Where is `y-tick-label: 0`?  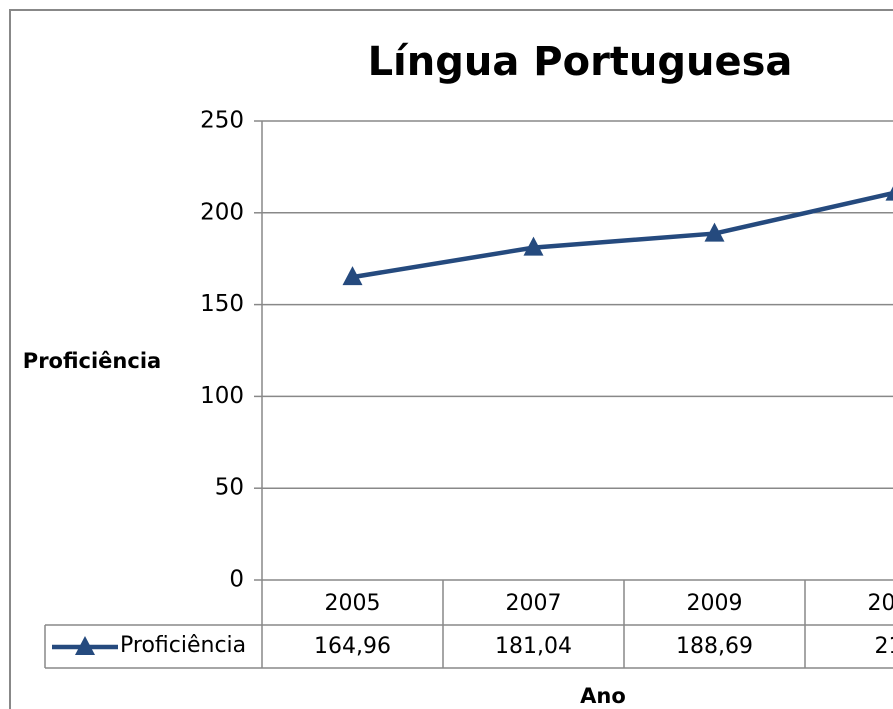
y-tick-label: 0 is located at coordinates (236, 580).